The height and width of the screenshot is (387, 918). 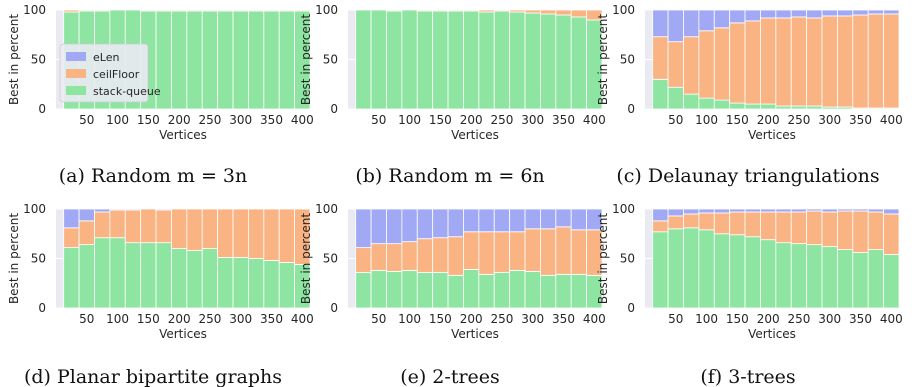 What do you see at coordinates (334, 308) in the screenshot?
I see `y-tick-label: 0` at bounding box center [334, 308].